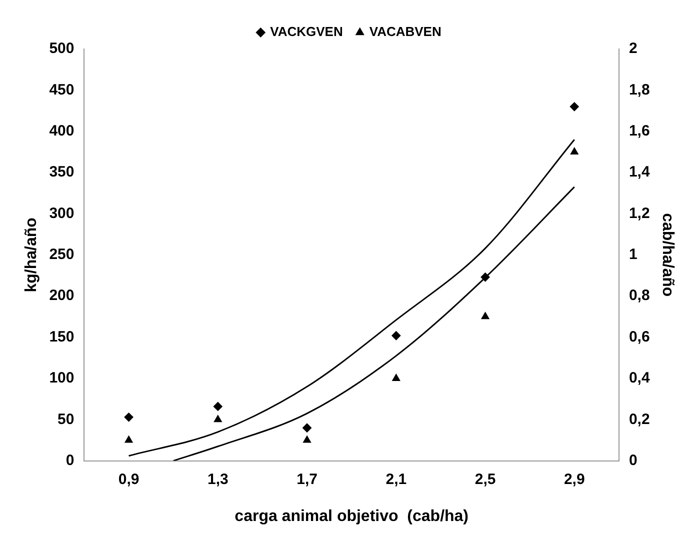  What do you see at coordinates (639, 89) in the screenshot?
I see `y2-tick-label: 1,8` at bounding box center [639, 89].